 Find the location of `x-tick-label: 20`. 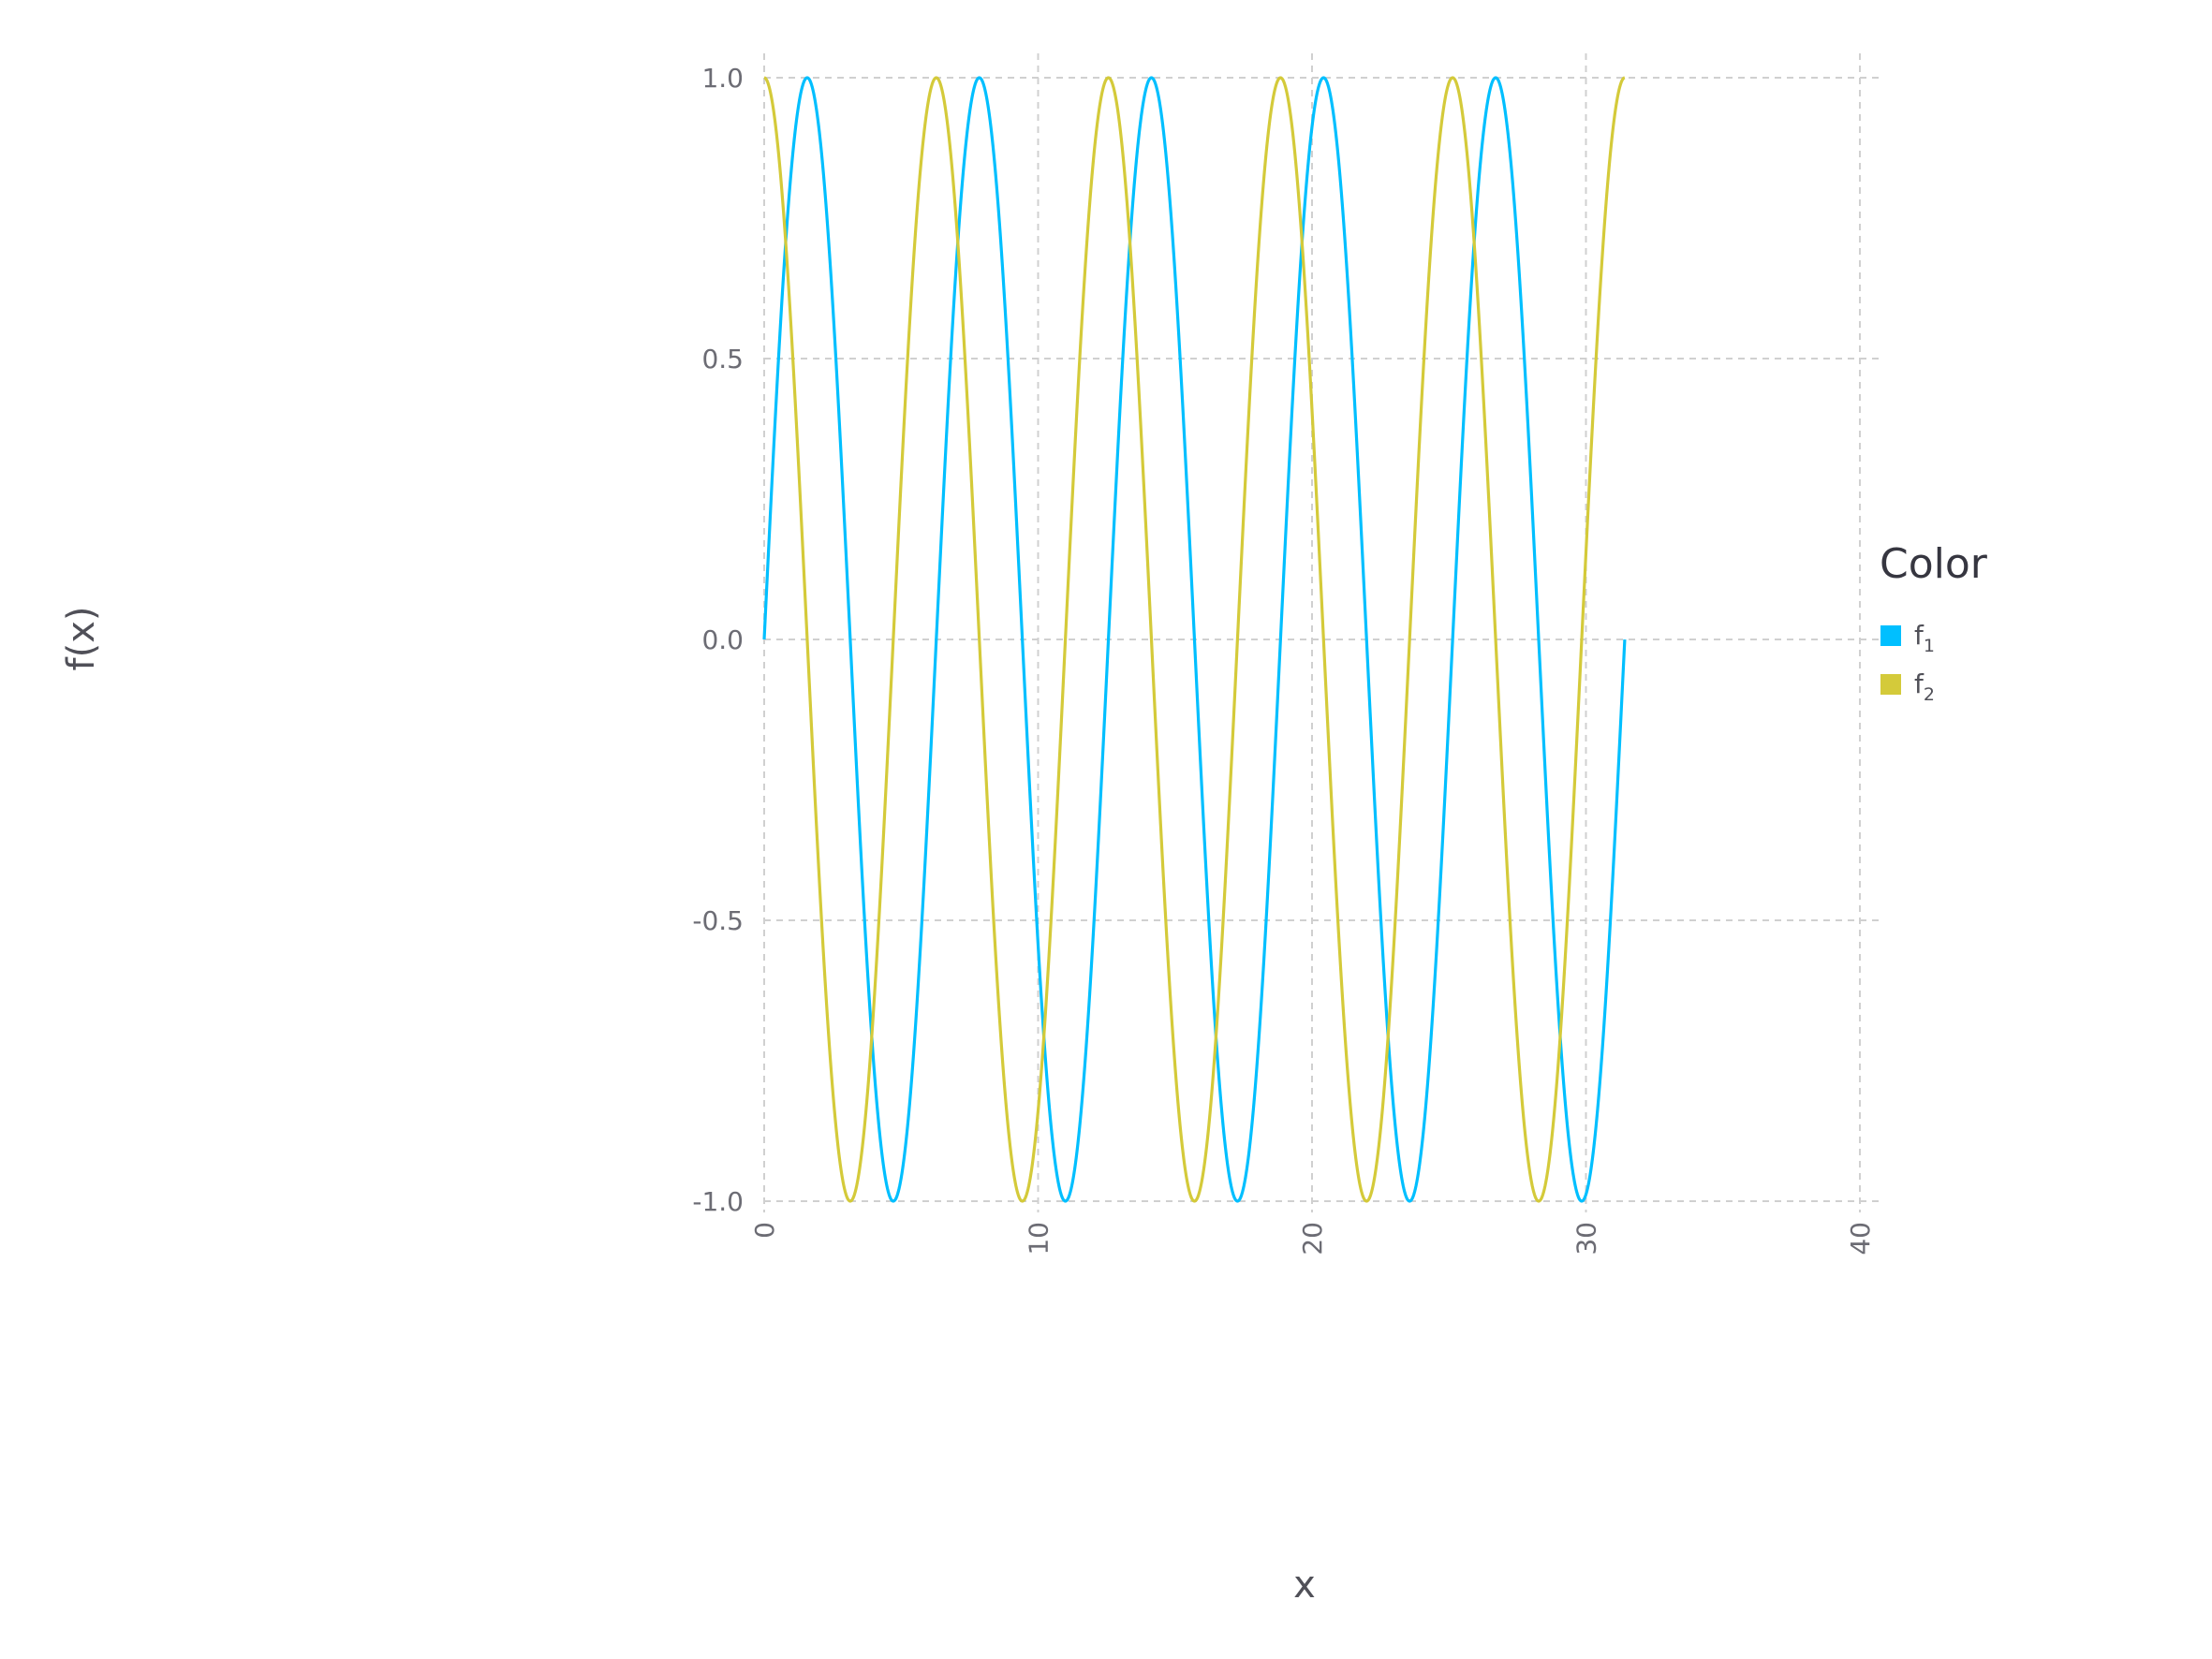

x-tick-label: 20 is located at coordinates (1313, 1238).